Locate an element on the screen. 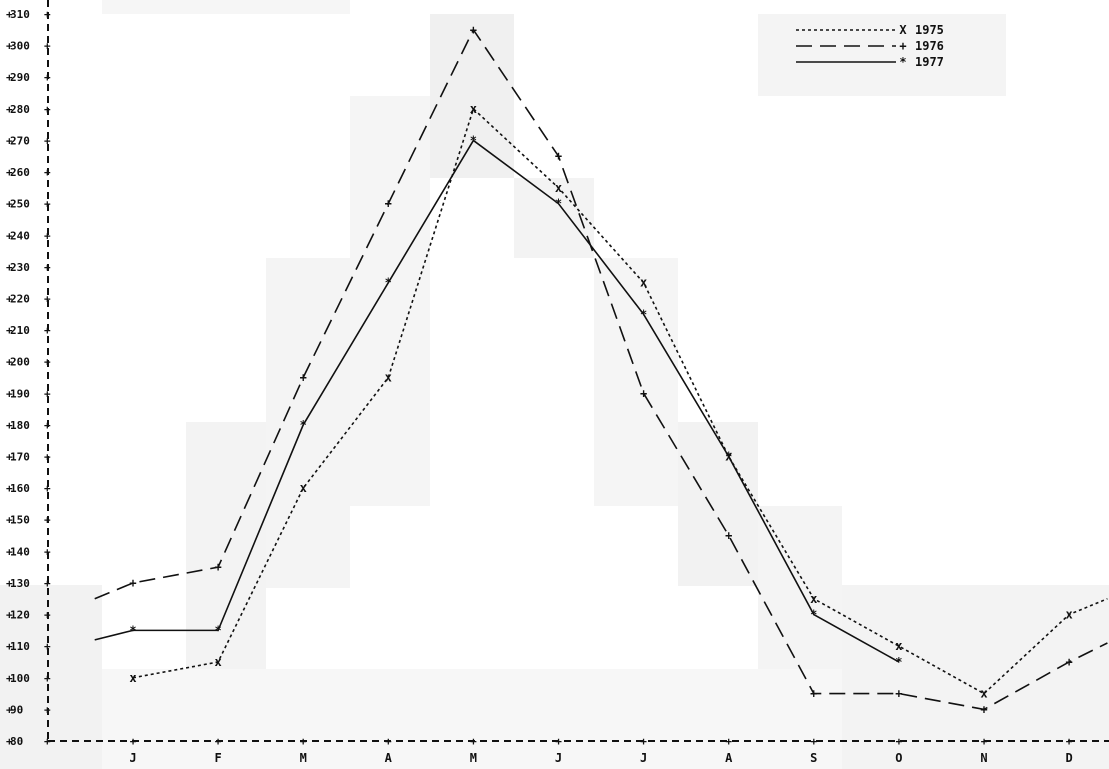 This screenshot has height=769, width=1109. legend-entry-1976: +1976 is located at coordinates (870, 46).